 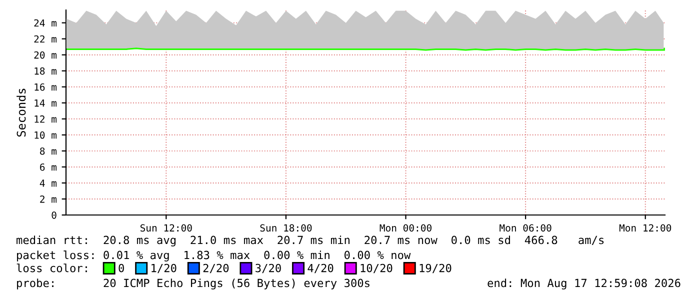 I want to click on y-tick-label: 8 m, so click(x=48, y=151).